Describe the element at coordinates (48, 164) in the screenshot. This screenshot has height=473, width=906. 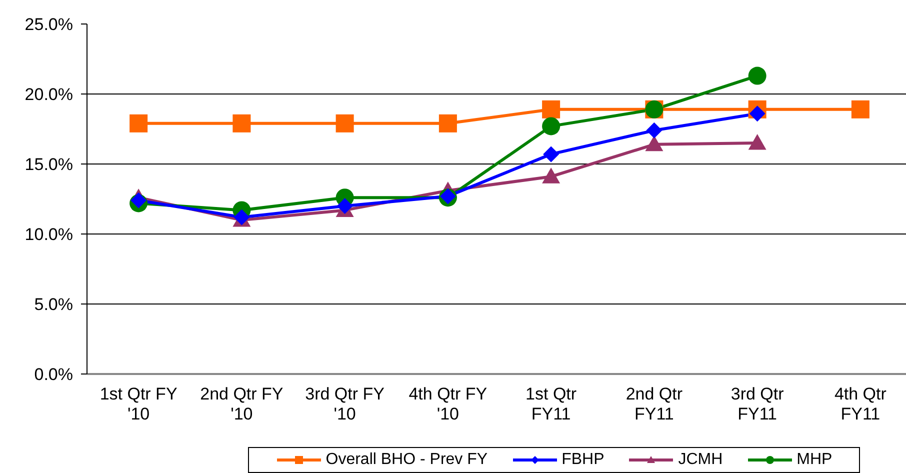
I see `y-tick-label: 15.0%` at that location.